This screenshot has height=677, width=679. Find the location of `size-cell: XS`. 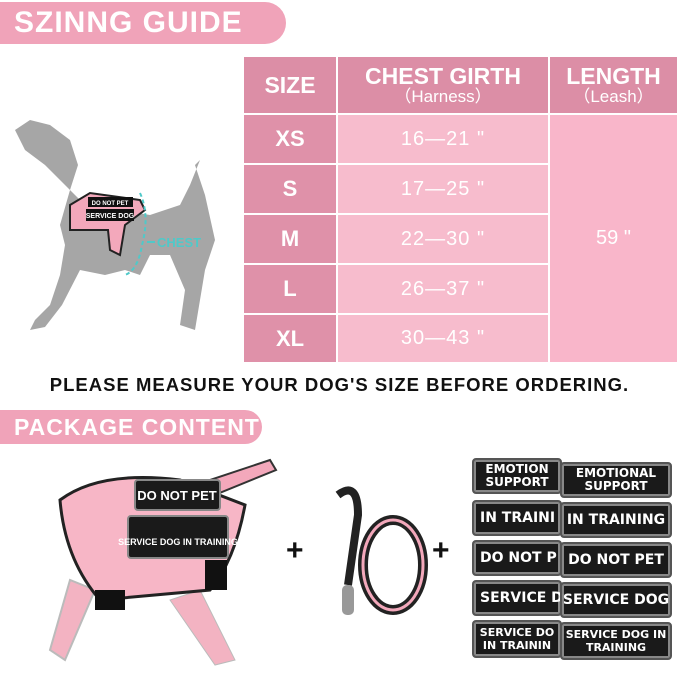

size-cell: XS is located at coordinates (290, 139).